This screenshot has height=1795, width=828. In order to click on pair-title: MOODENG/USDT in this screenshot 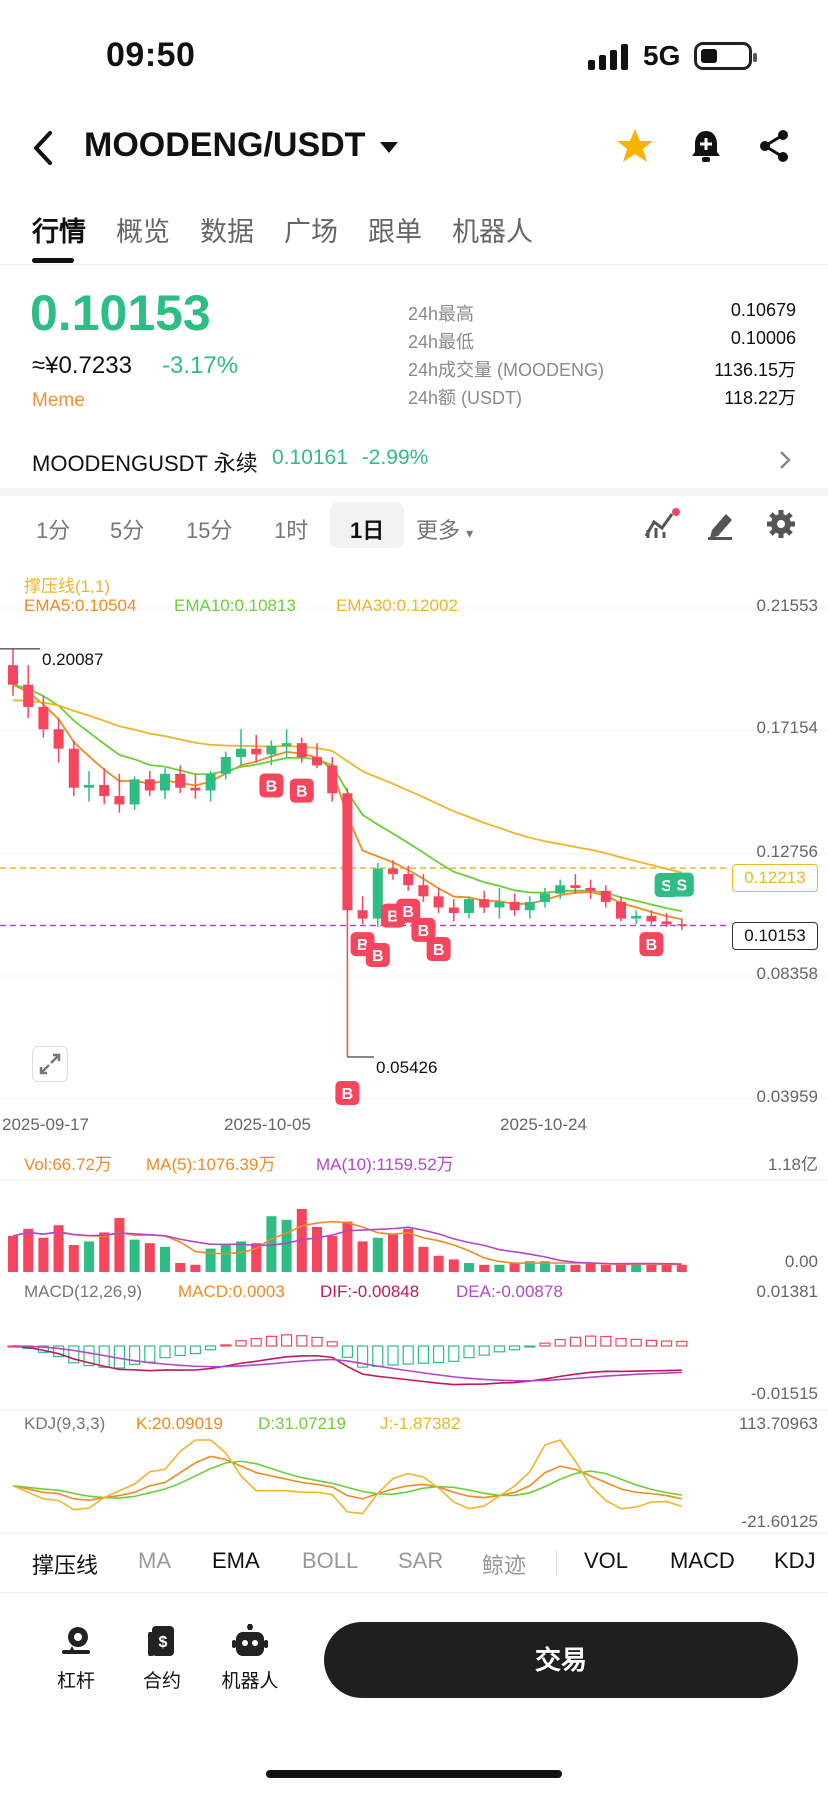, I will do `click(225, 145)`.